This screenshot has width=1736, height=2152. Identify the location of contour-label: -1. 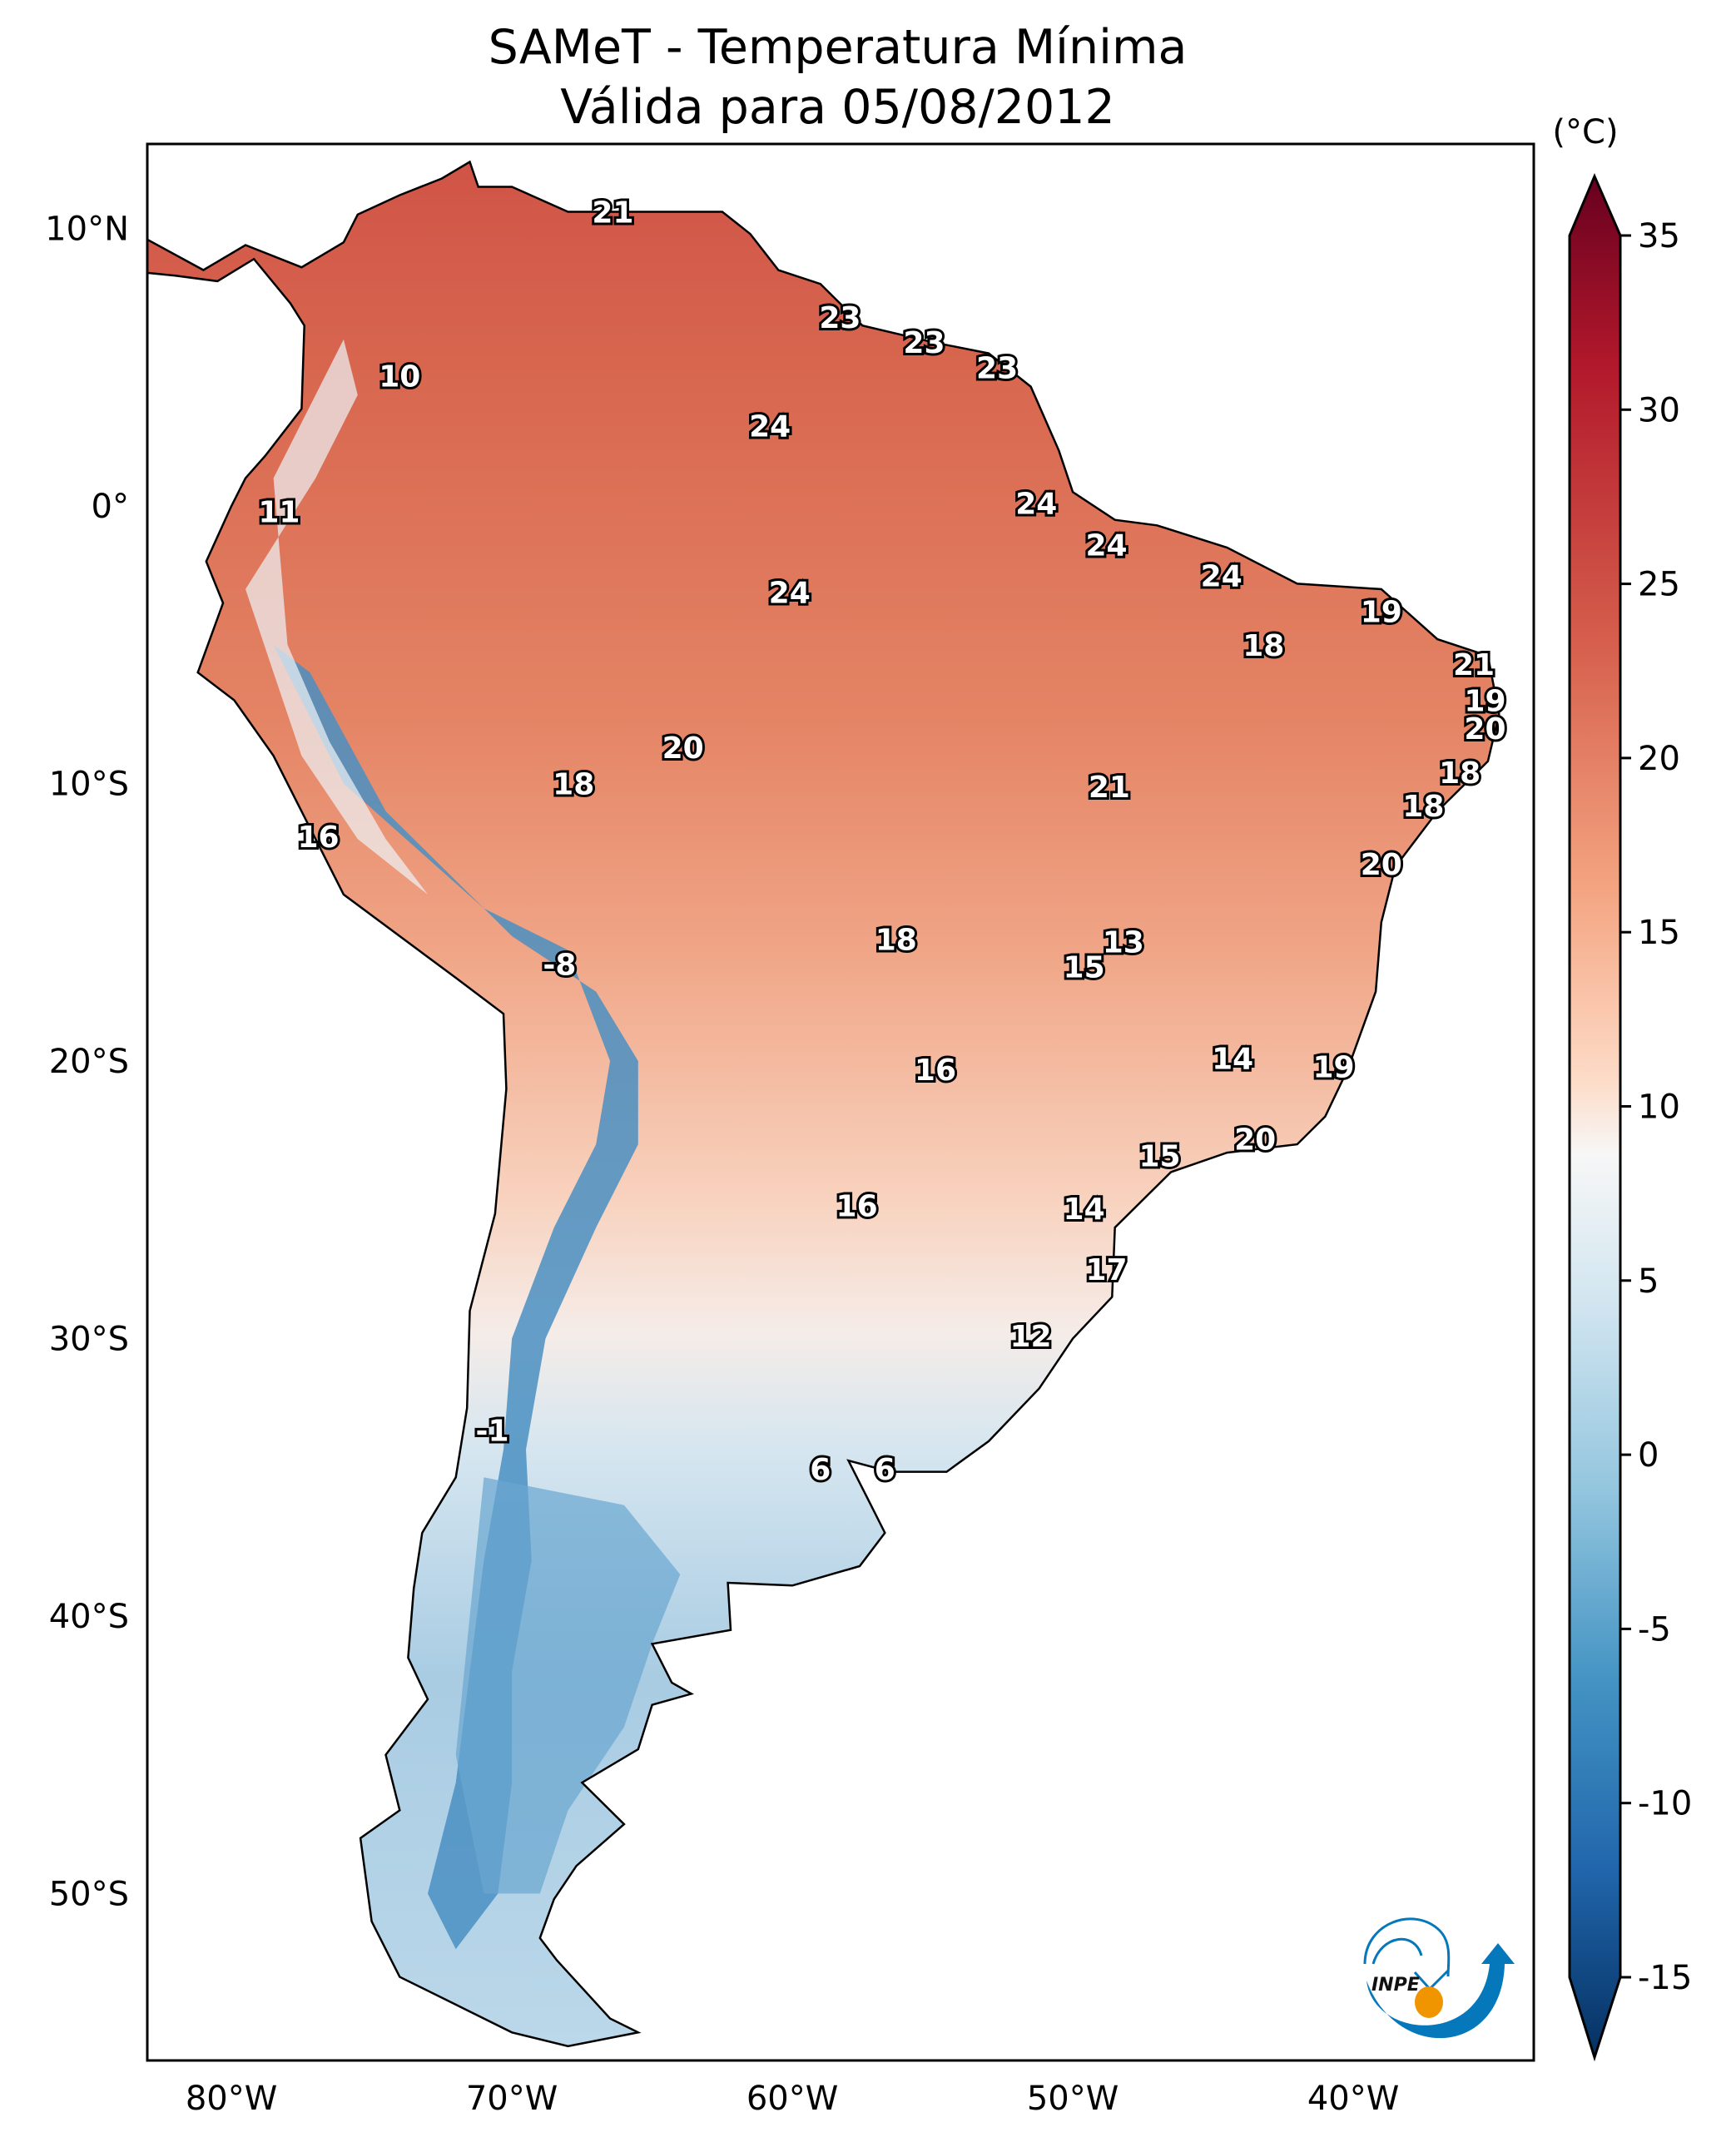
(493, 1432).